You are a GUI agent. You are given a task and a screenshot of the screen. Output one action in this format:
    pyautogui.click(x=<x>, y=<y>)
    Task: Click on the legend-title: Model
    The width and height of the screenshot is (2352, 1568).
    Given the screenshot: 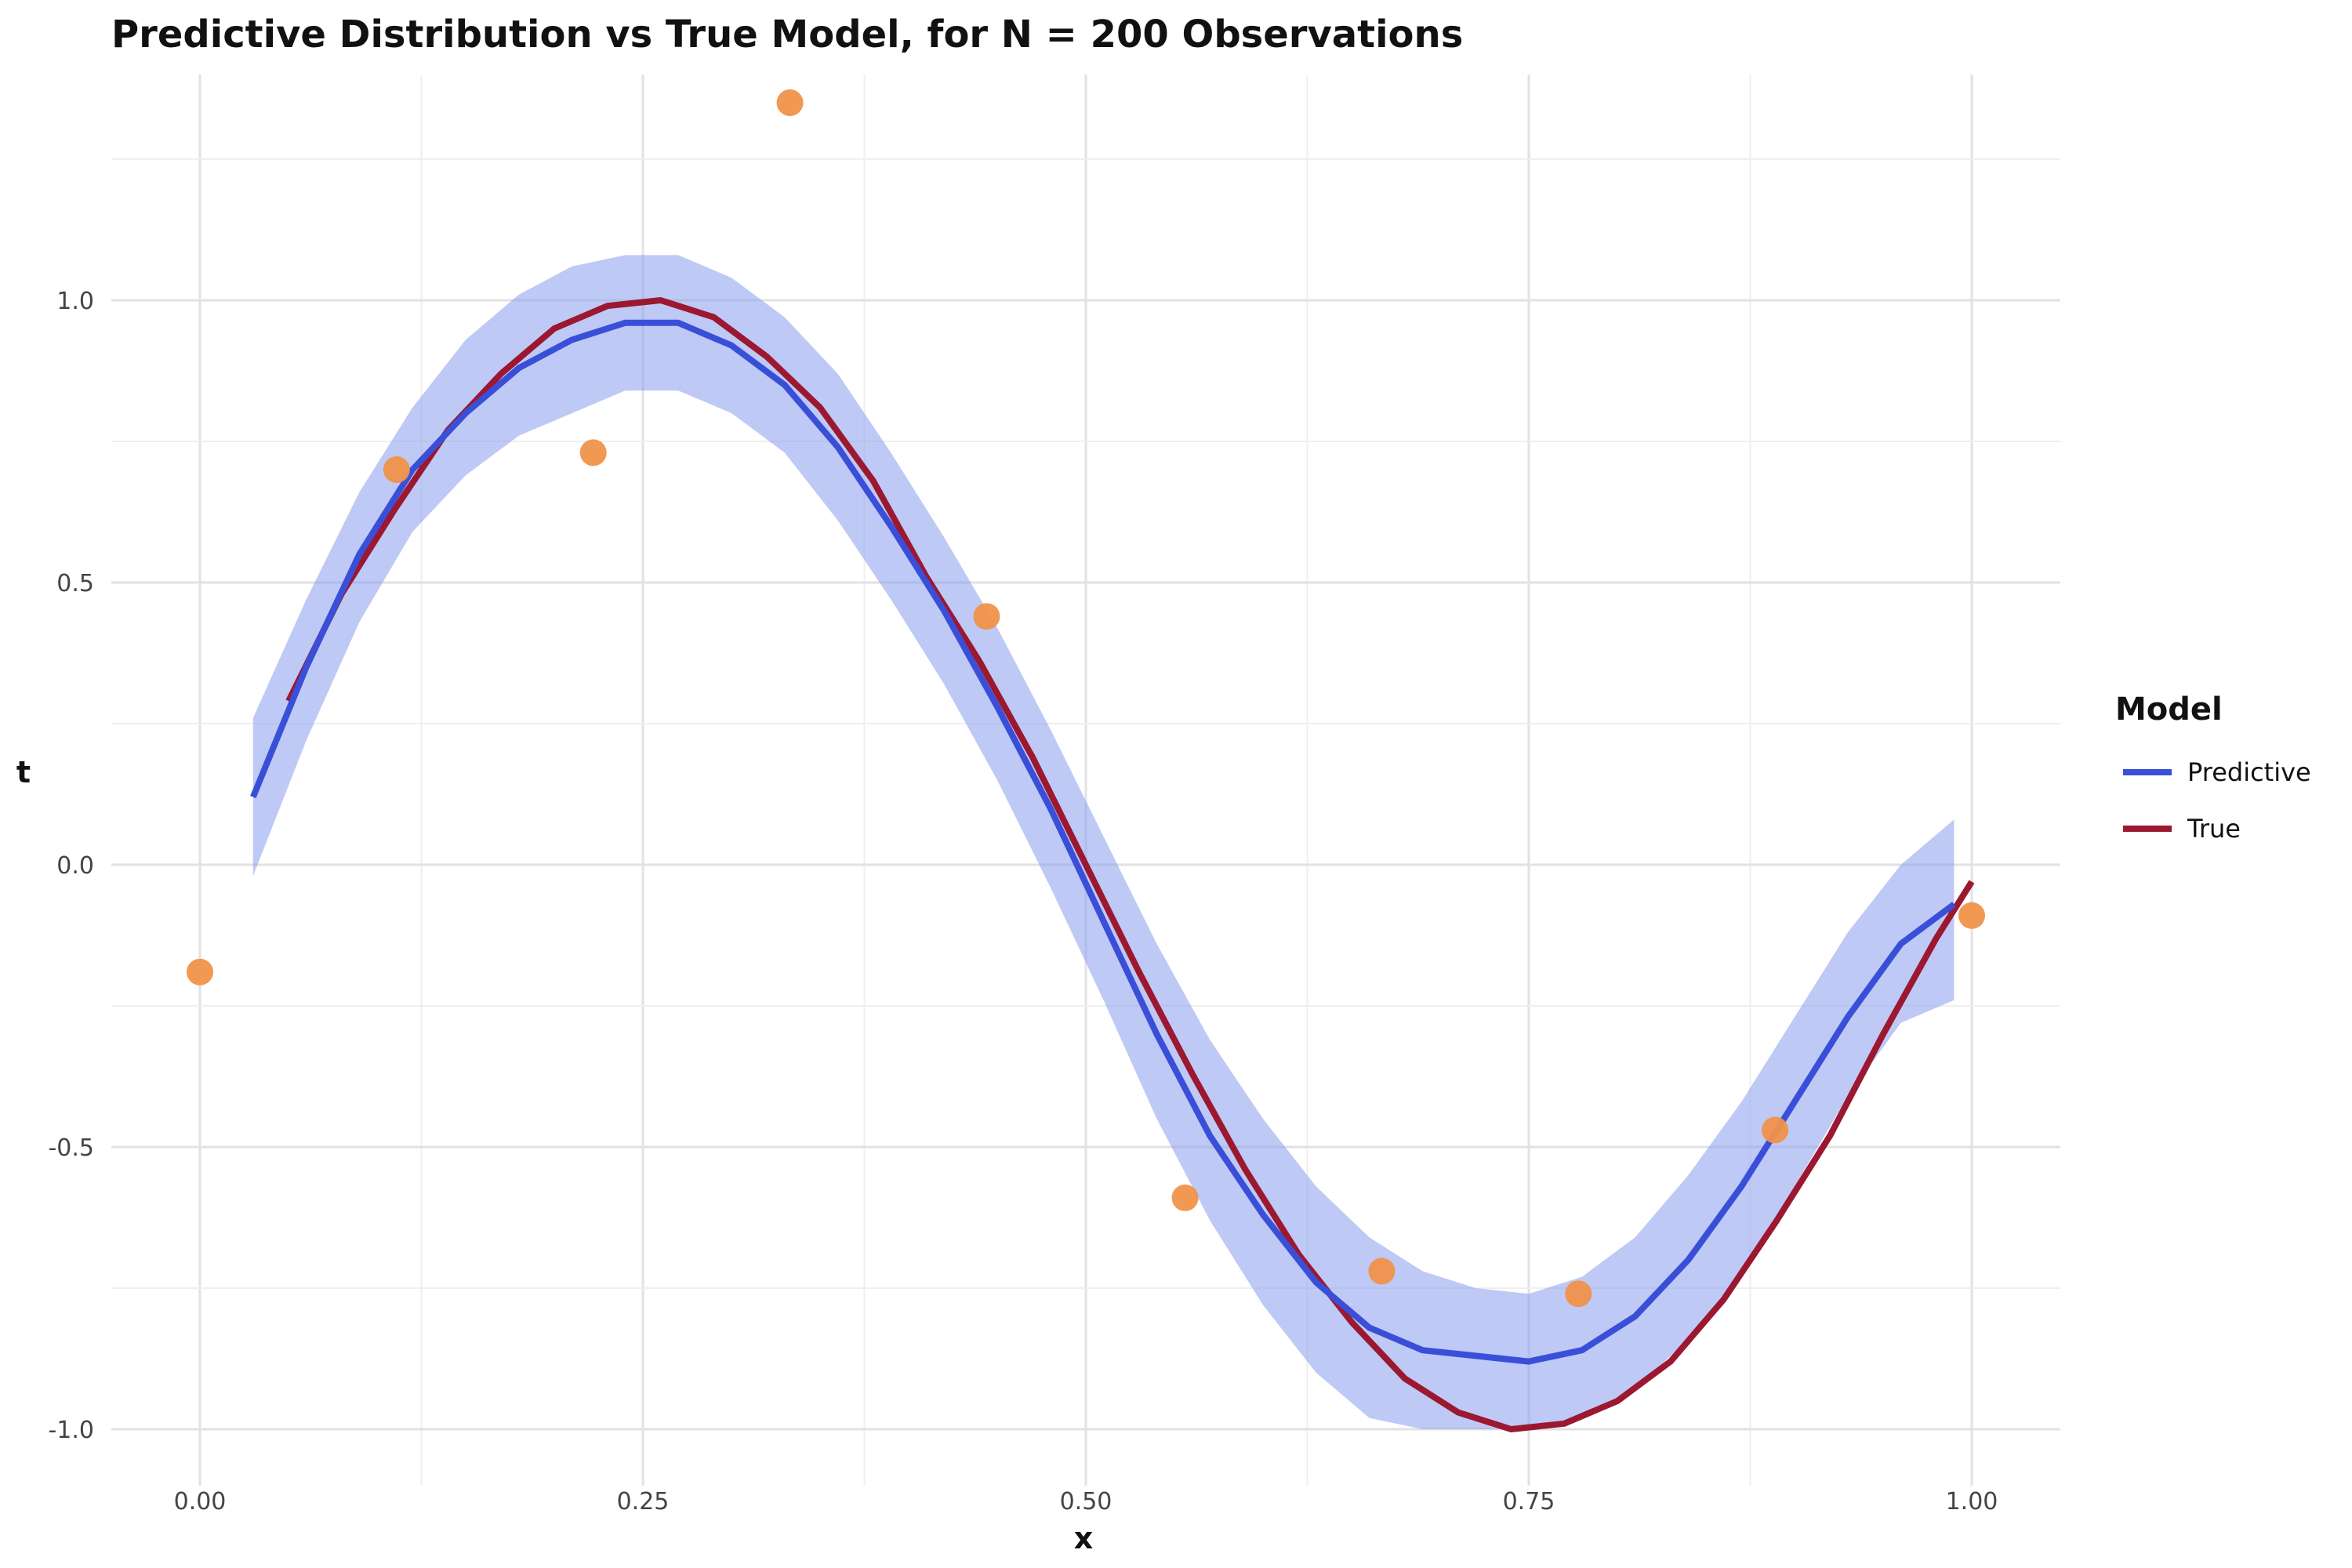 What is the action you would take?
    pyautogui.click(x=2169, y=709)
    